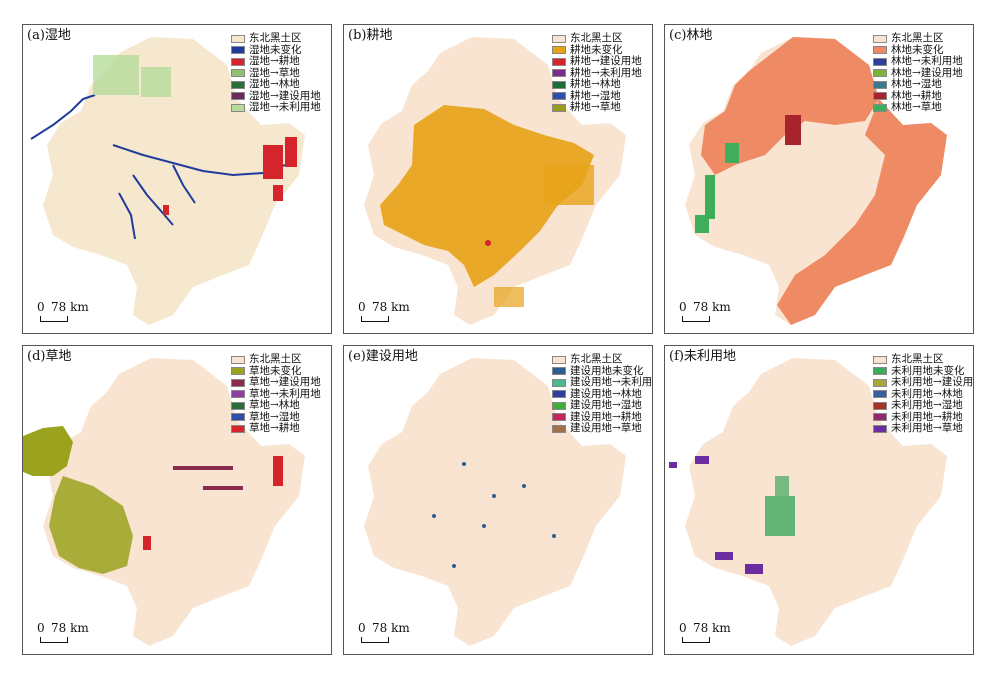 The height and width of the screenshot is (675, 993). Describe the element at coordinates (597, 61) in the screenshot. I see `legend-item: 耕地→建设用地` at that location.